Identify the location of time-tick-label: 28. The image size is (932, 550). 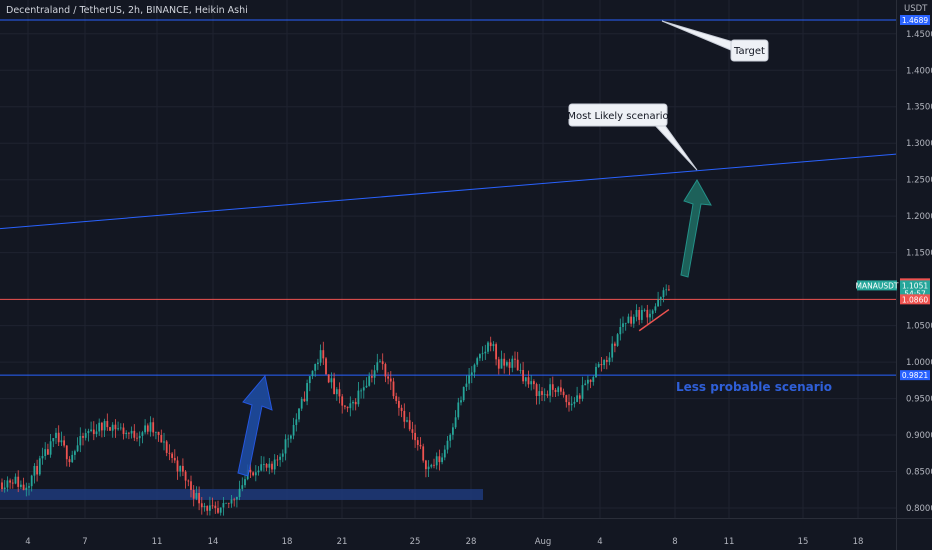
(471, 542).